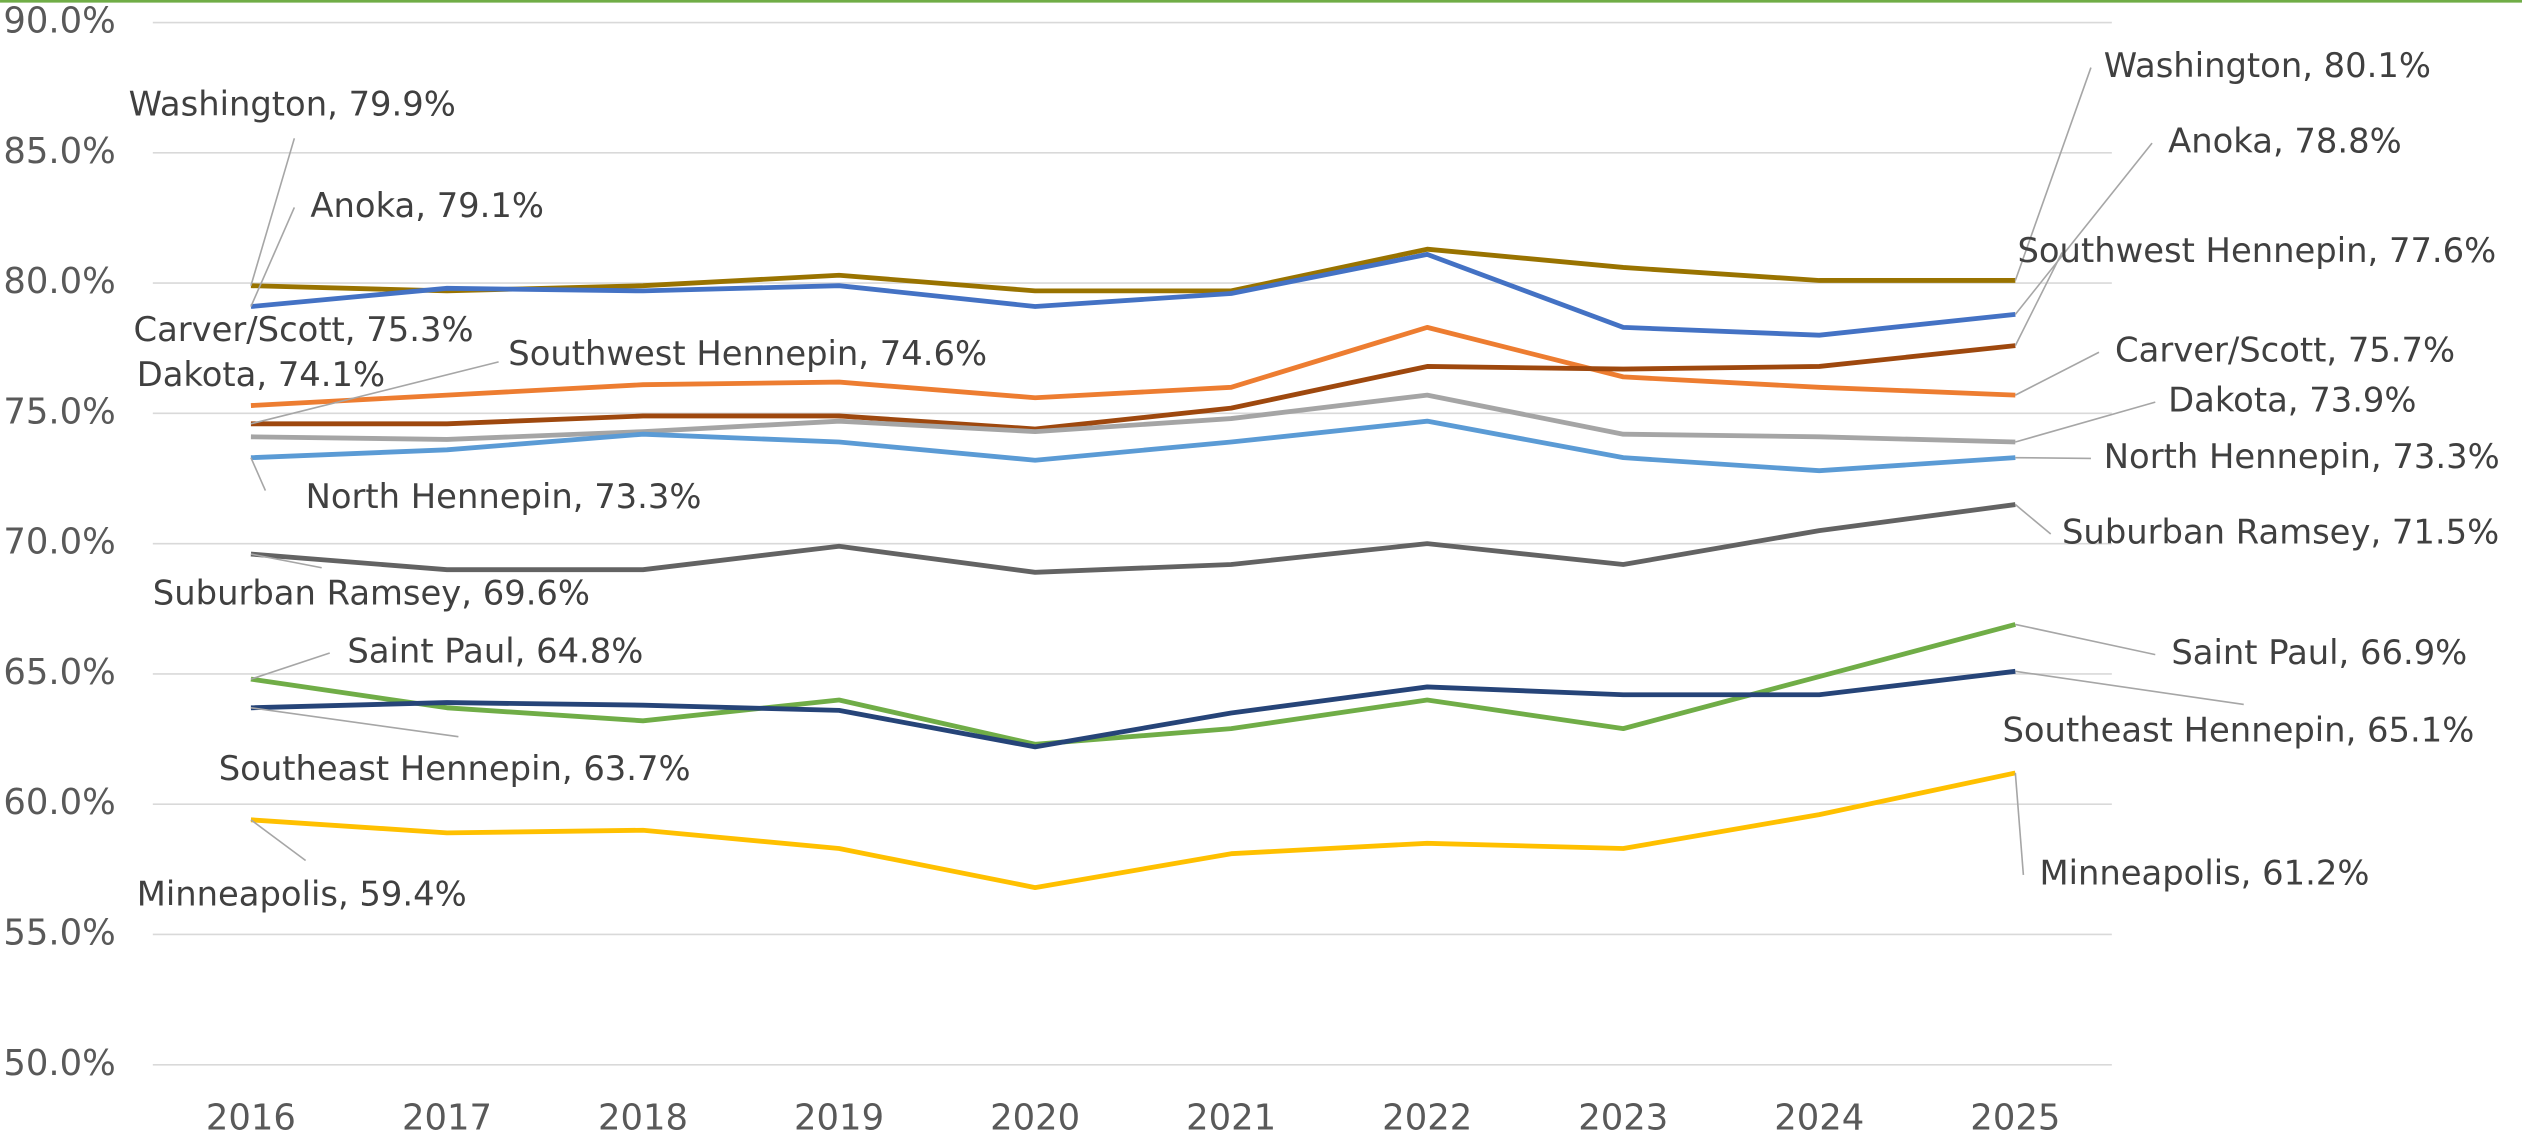 Image resolution: width=2522 pixels, height=1141 pixels. I want to click on data-label: Carver/Scott, 75.7%, so click(2285, 350).